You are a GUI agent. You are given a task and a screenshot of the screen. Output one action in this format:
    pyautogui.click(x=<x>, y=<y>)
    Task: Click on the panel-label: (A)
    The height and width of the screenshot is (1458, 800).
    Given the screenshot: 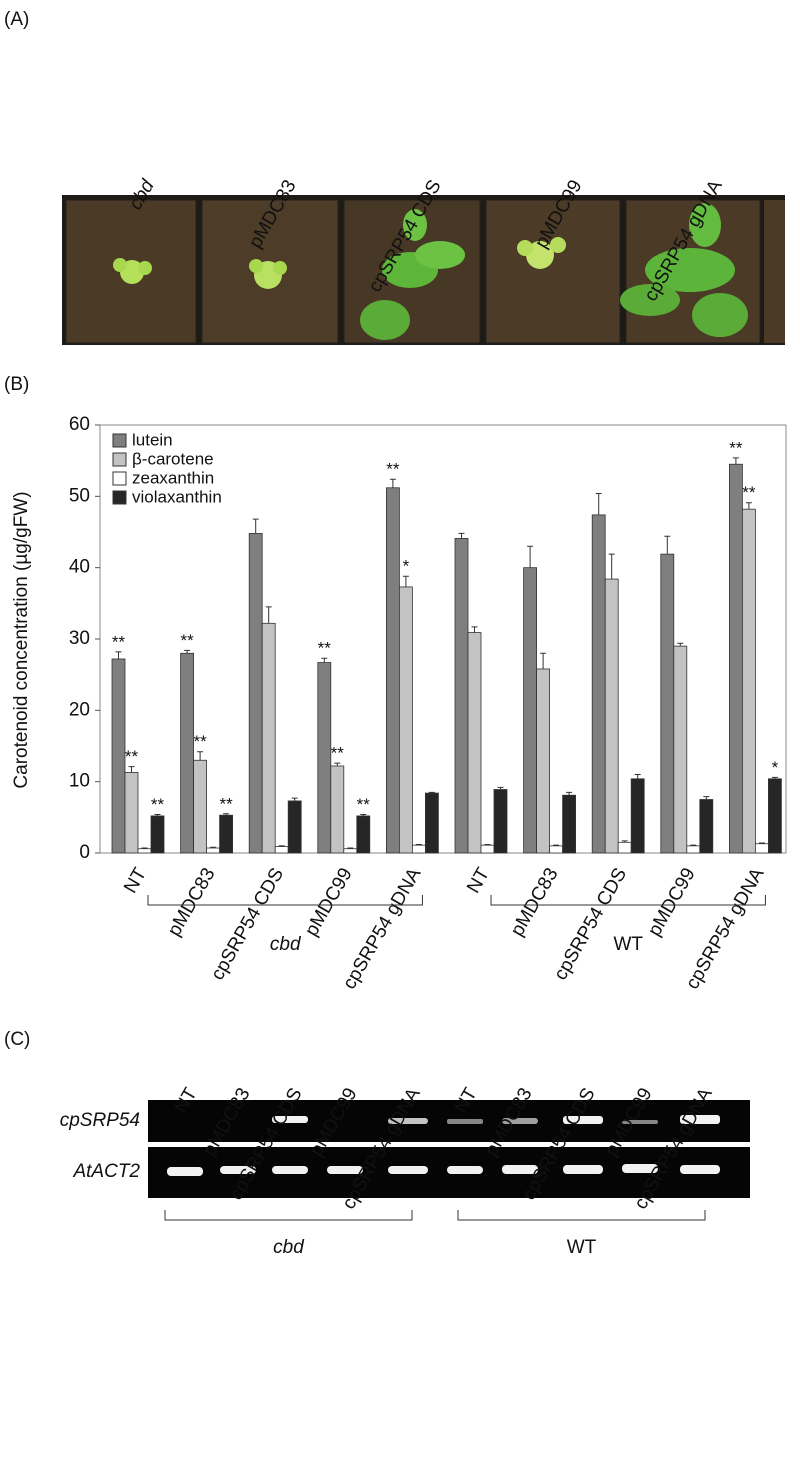 What is the action you would take?
    pyautogui.click(x=16, y=19)
    